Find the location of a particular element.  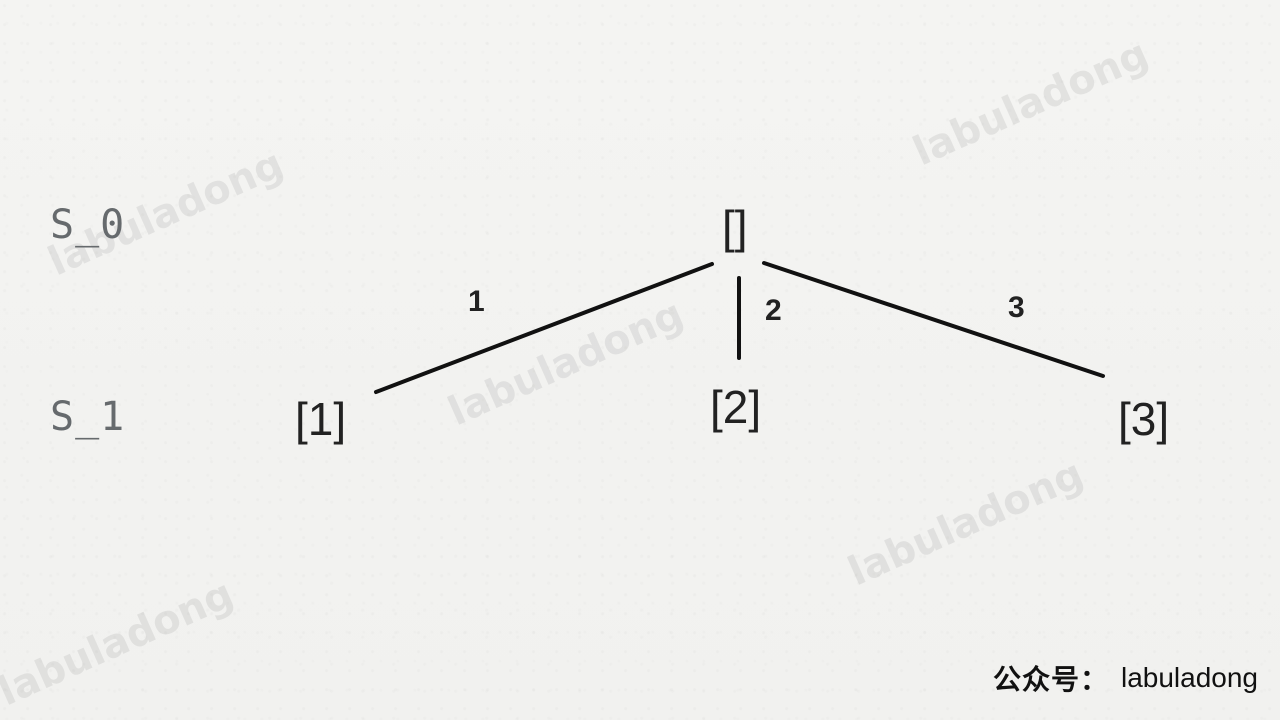

tree-node-2: [2] is located at coordinates (736, 407).